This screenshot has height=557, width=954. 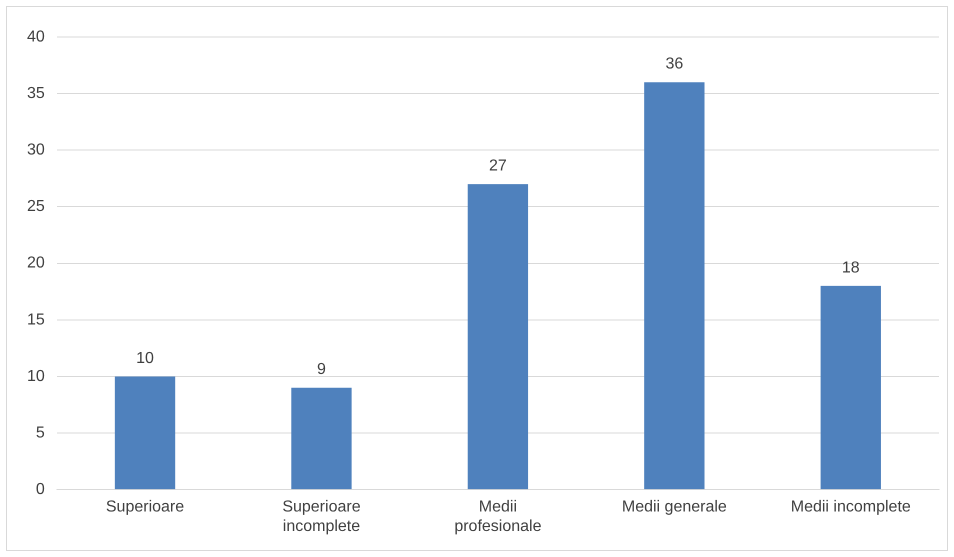 I want to click on x-tick-label: Medii incomplete, so click(x=850, y=507).